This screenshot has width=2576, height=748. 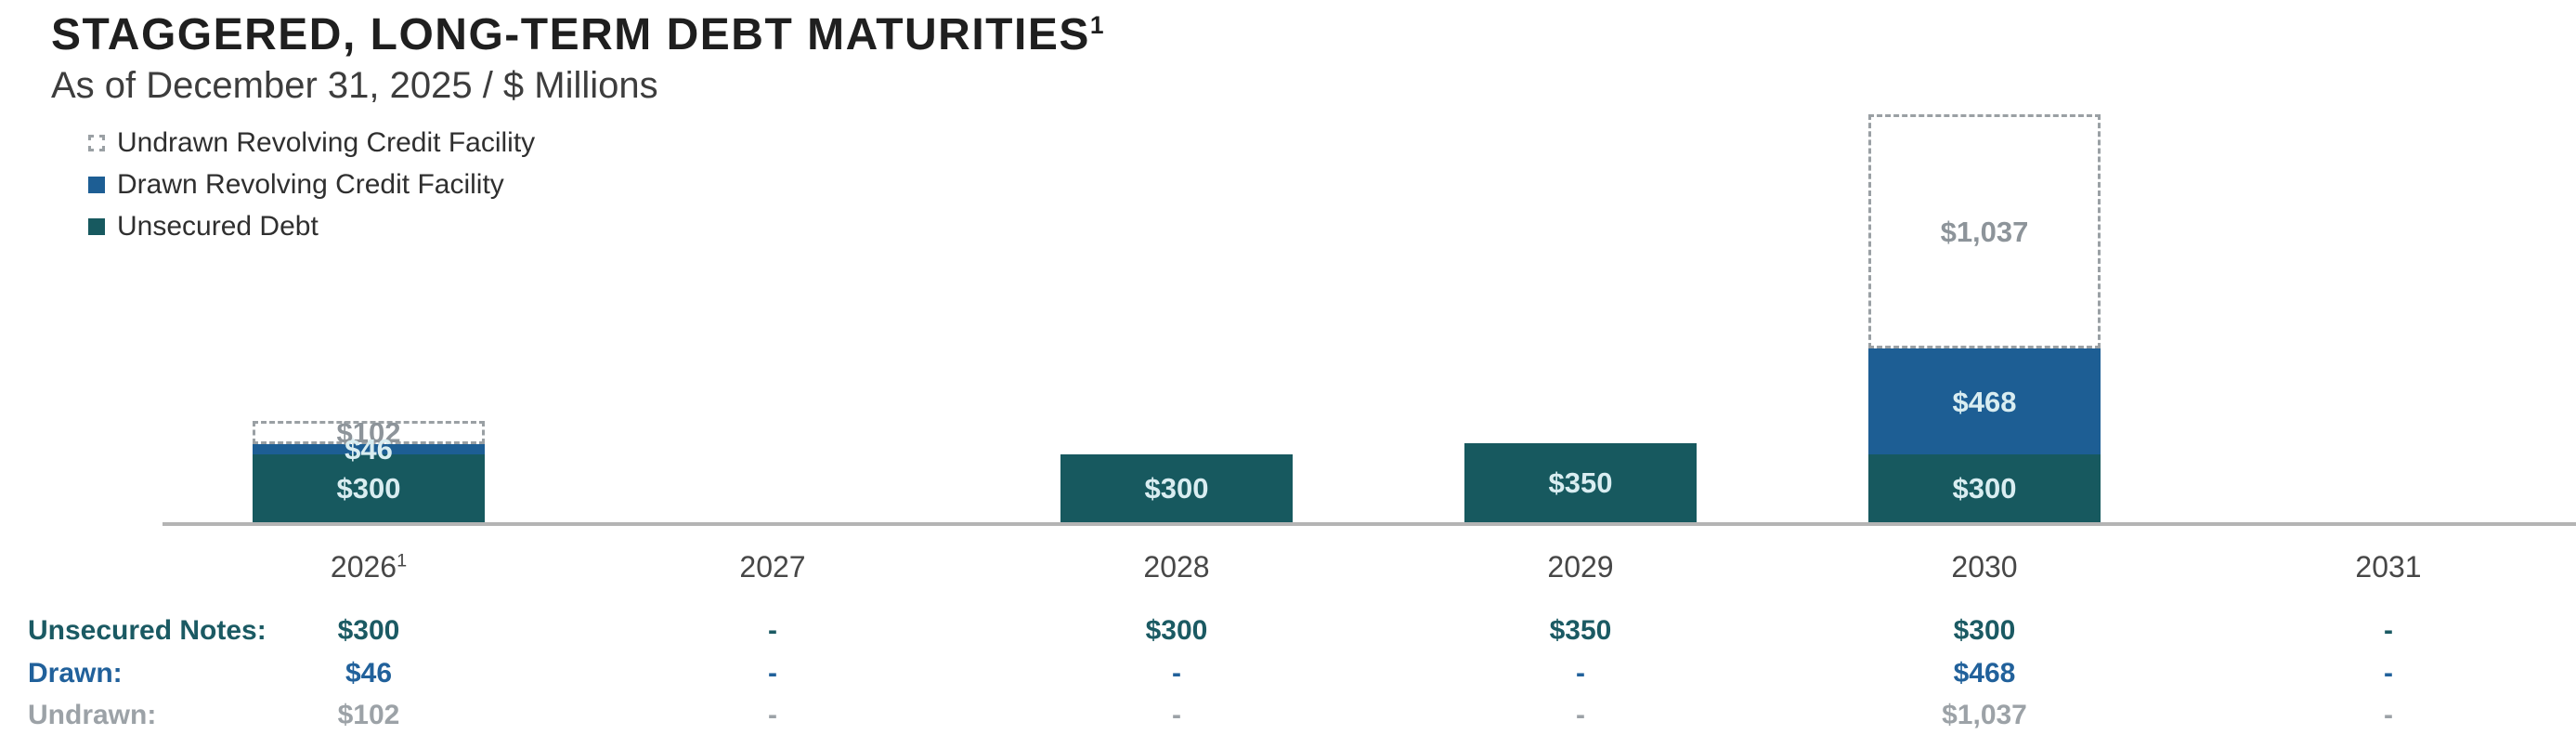 I want to click on drawn-swatch-icon, so click(x=96, y=184).